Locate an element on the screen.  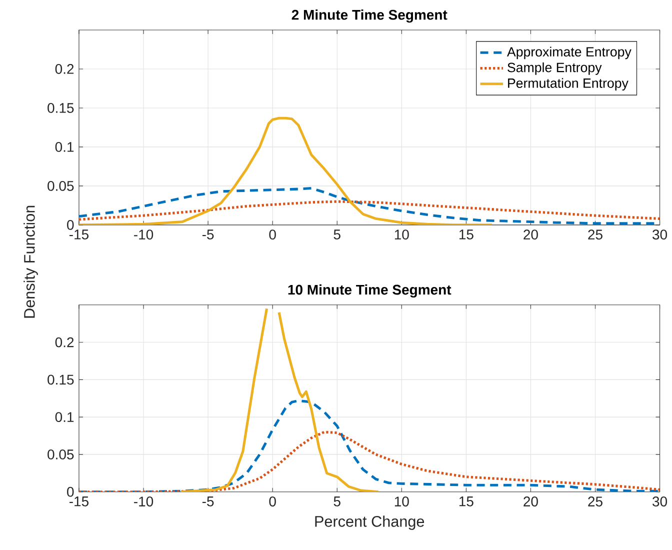
legend-label: Sample Entropy is located at coordinates (555, 68).